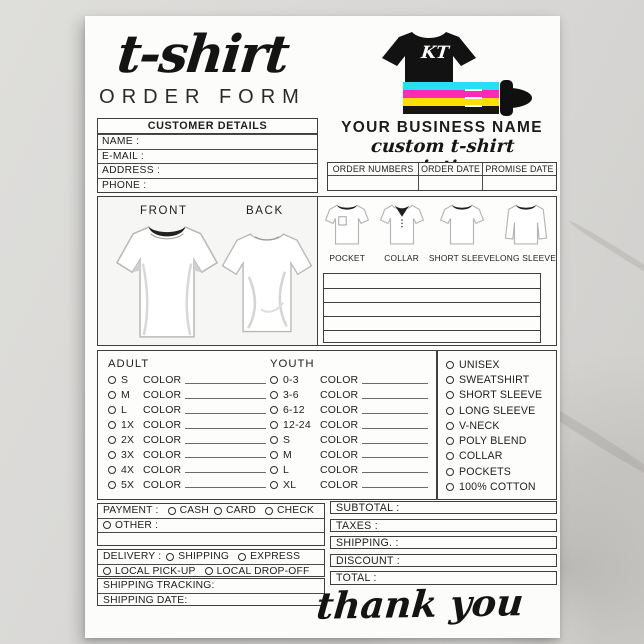  I want to click on tshirt-pocket-icon, so click(347, 224).